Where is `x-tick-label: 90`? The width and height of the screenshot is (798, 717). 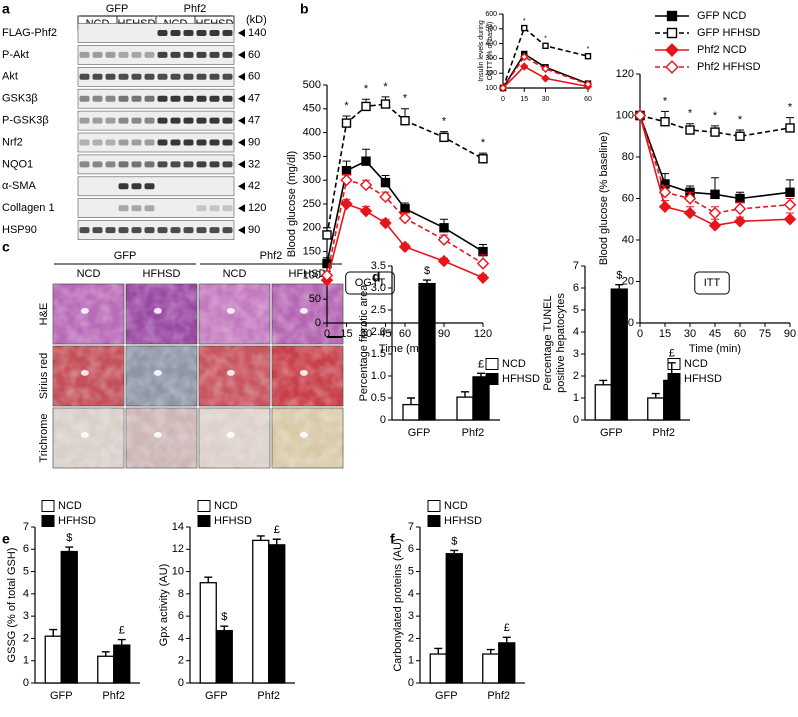 x-tick-label: 90 is located at coordinates (790, 334).